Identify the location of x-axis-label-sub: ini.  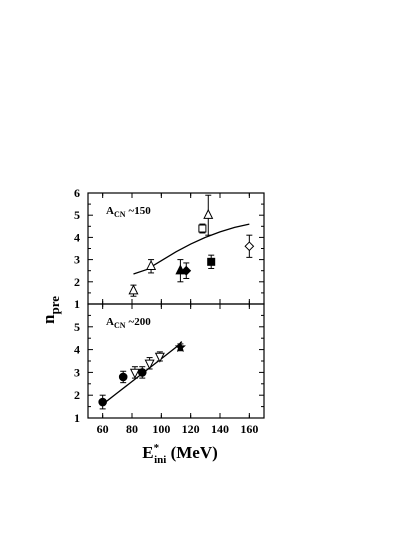
(160, 460).